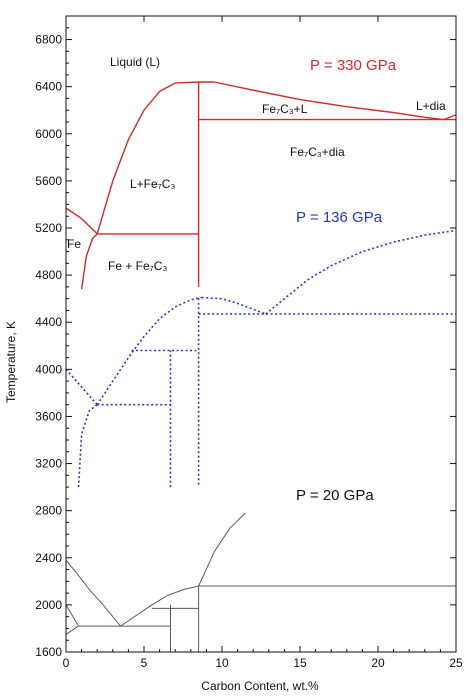 The height and width of the screenshot is (699, 474). What do you see at coordinates (48, 464) in the screenshot?
I see `y-tick-label: 3200` at bounding box center [48, 464].